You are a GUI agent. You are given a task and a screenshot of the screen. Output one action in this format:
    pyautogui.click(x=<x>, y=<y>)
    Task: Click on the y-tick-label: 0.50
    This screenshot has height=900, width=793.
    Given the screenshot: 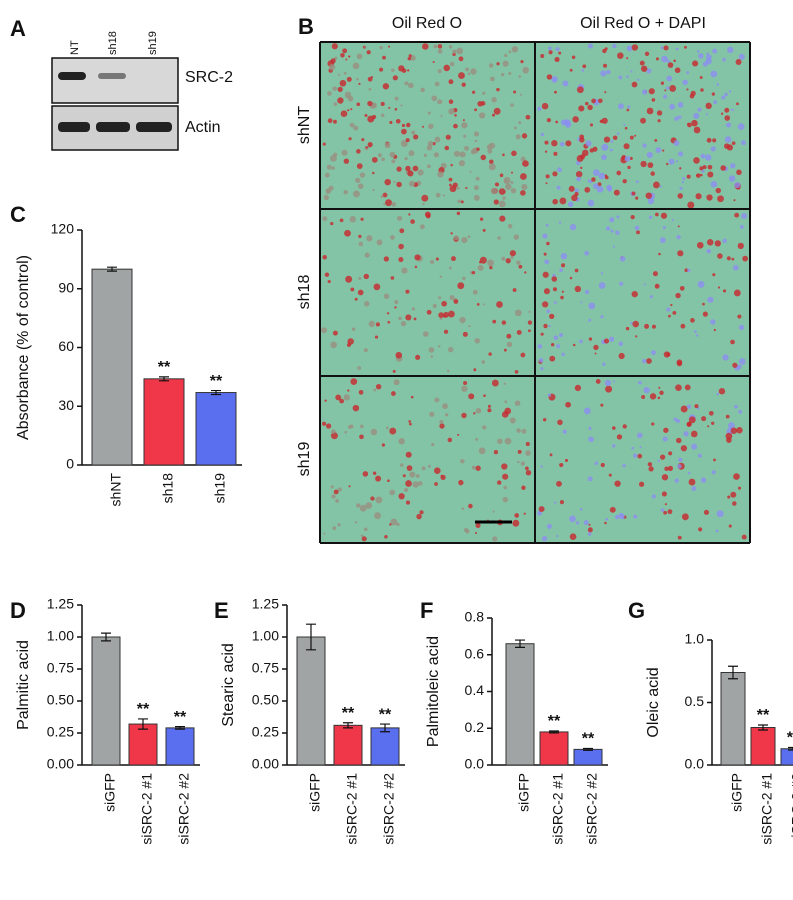 What is the action you would take?
    pyautogui.click(x=265, y=700)
    